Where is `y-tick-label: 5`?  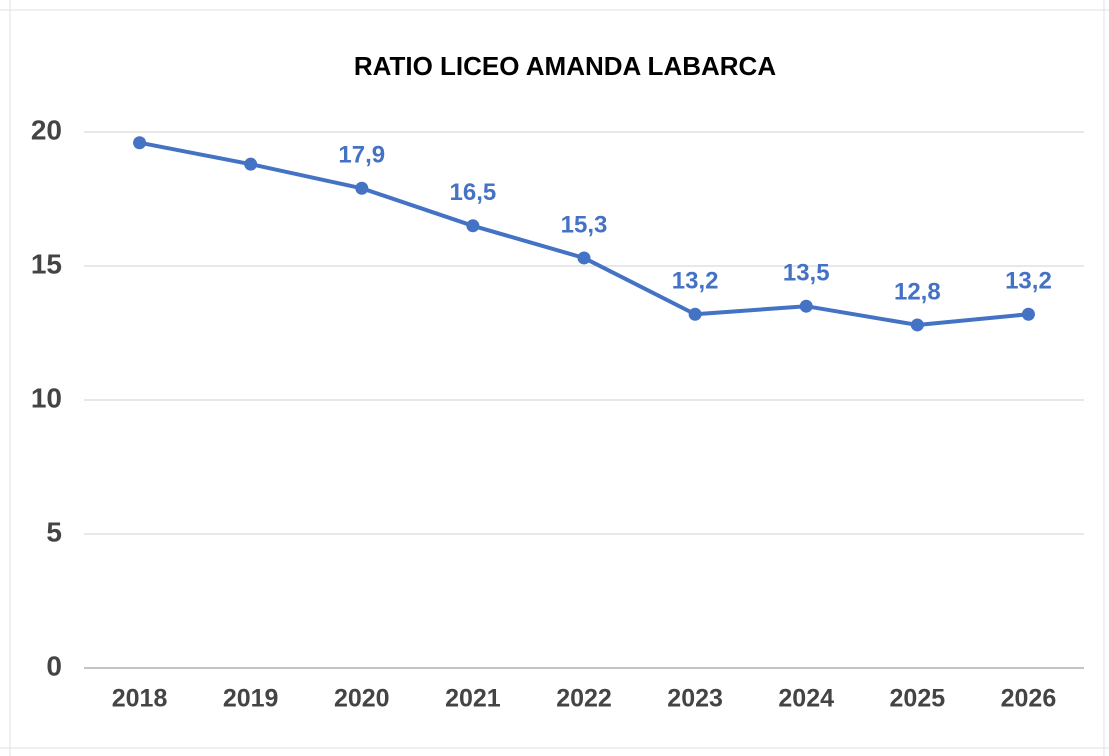
y-tick-label: 5 is located at coordinates (54, 531).